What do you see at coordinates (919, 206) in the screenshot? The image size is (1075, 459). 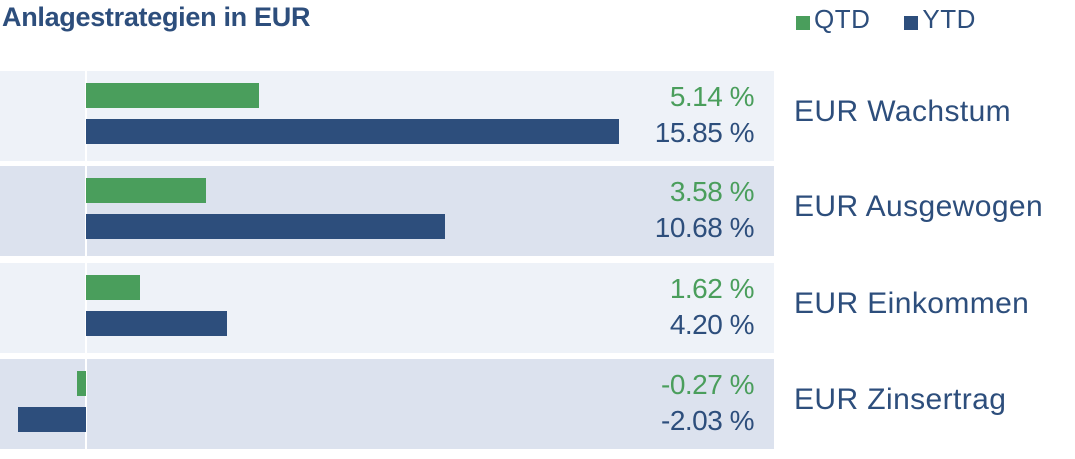 I see `category-label: EUR Ausgewogen` at bounding box center [919, 206].